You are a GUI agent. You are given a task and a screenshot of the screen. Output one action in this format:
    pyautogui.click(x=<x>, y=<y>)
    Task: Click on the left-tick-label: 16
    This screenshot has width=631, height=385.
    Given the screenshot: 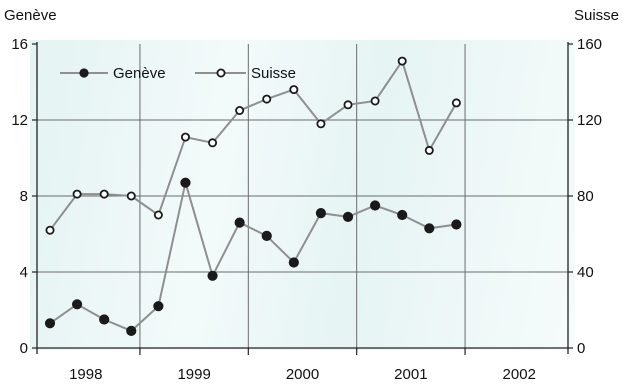 What is the action you would take?
    pyautogui.click(x=19, y=44)
    